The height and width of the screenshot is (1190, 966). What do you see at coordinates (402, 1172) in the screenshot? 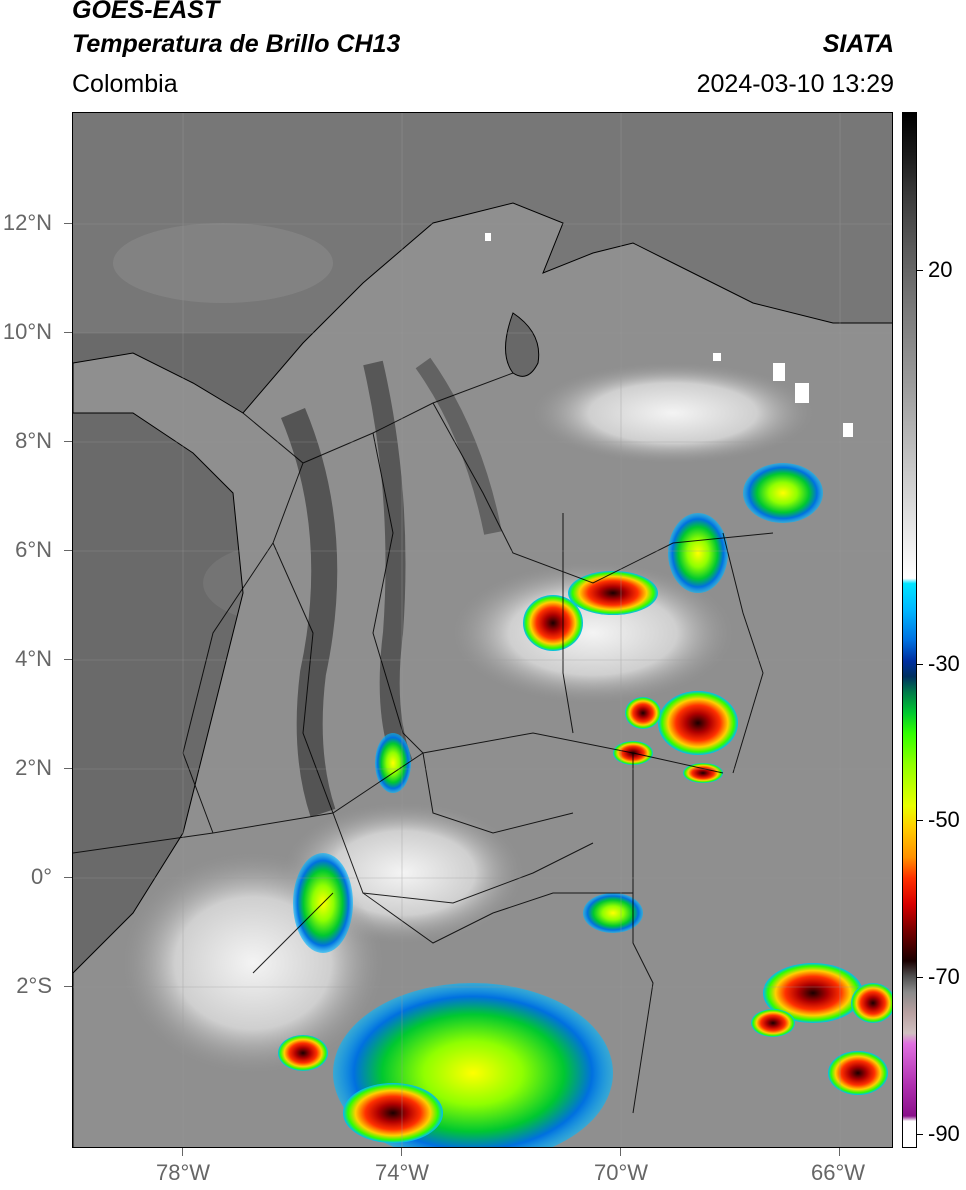
I see `lon-label-74w: 74°W` at bounding box center [402, 1172].